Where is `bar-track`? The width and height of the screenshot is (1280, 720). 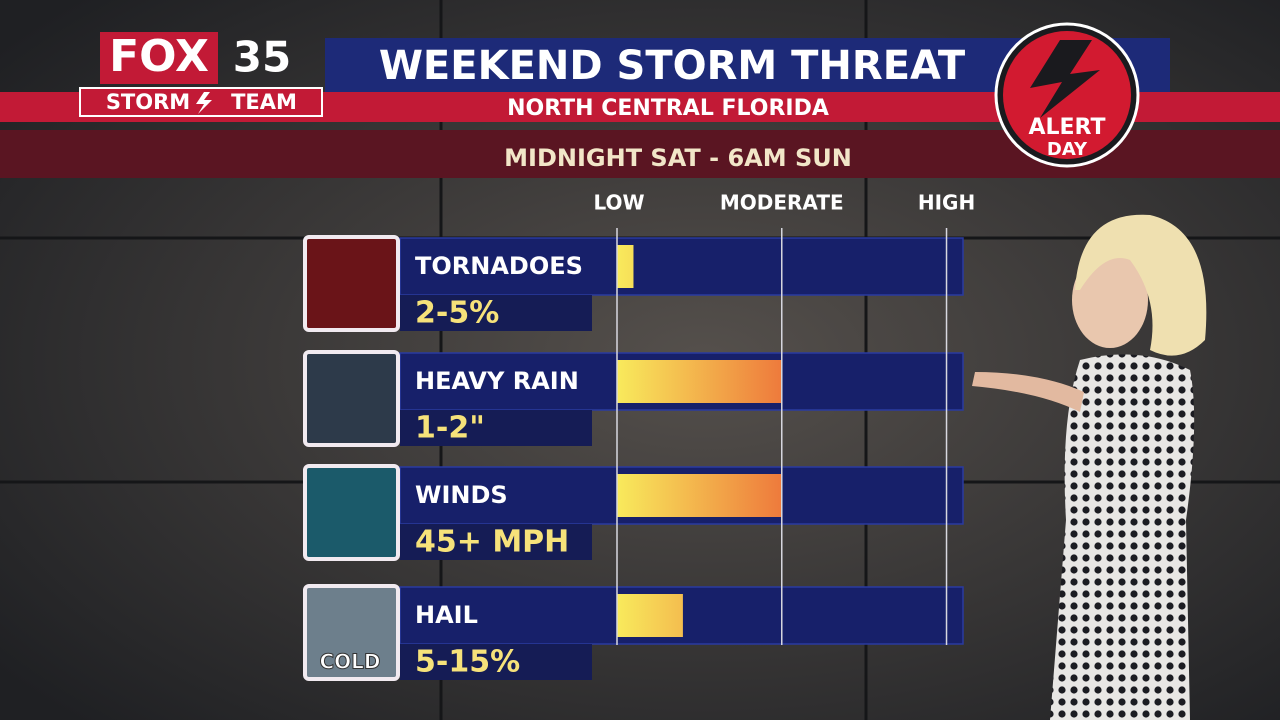 bar-track is located at coordinates (681, 266).